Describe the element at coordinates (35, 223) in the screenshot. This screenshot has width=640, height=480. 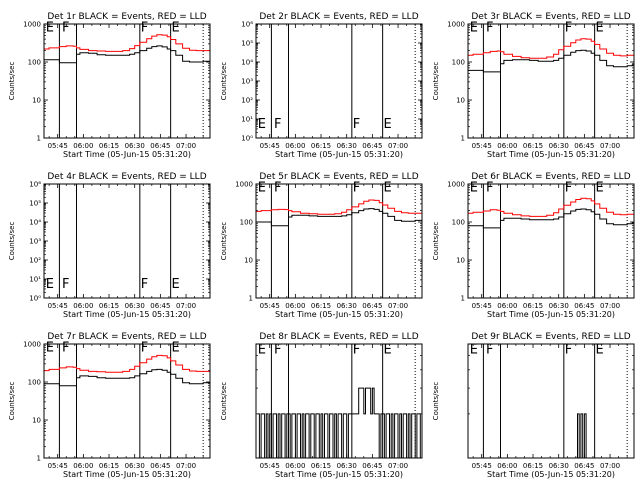
I see `y-tick-label: 10⁴` at that location.